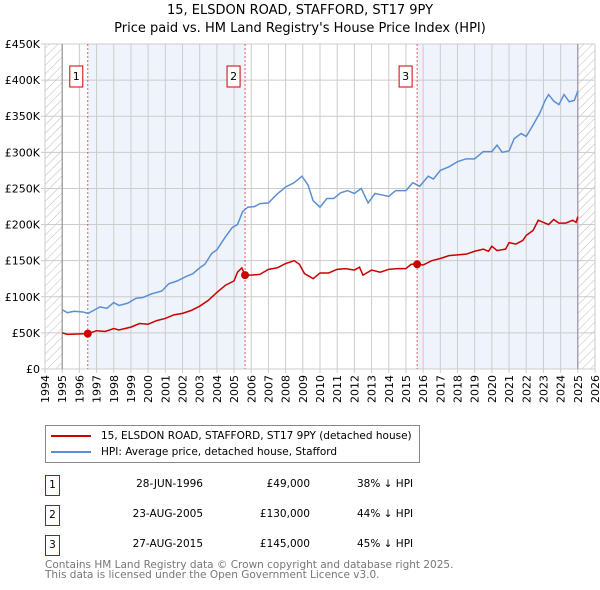 The image size is (600, 590). What do you see at coordinates (594, 389) in the screenshot?
I see `x-tick-label: 2026` at bounding box center [594, 389].